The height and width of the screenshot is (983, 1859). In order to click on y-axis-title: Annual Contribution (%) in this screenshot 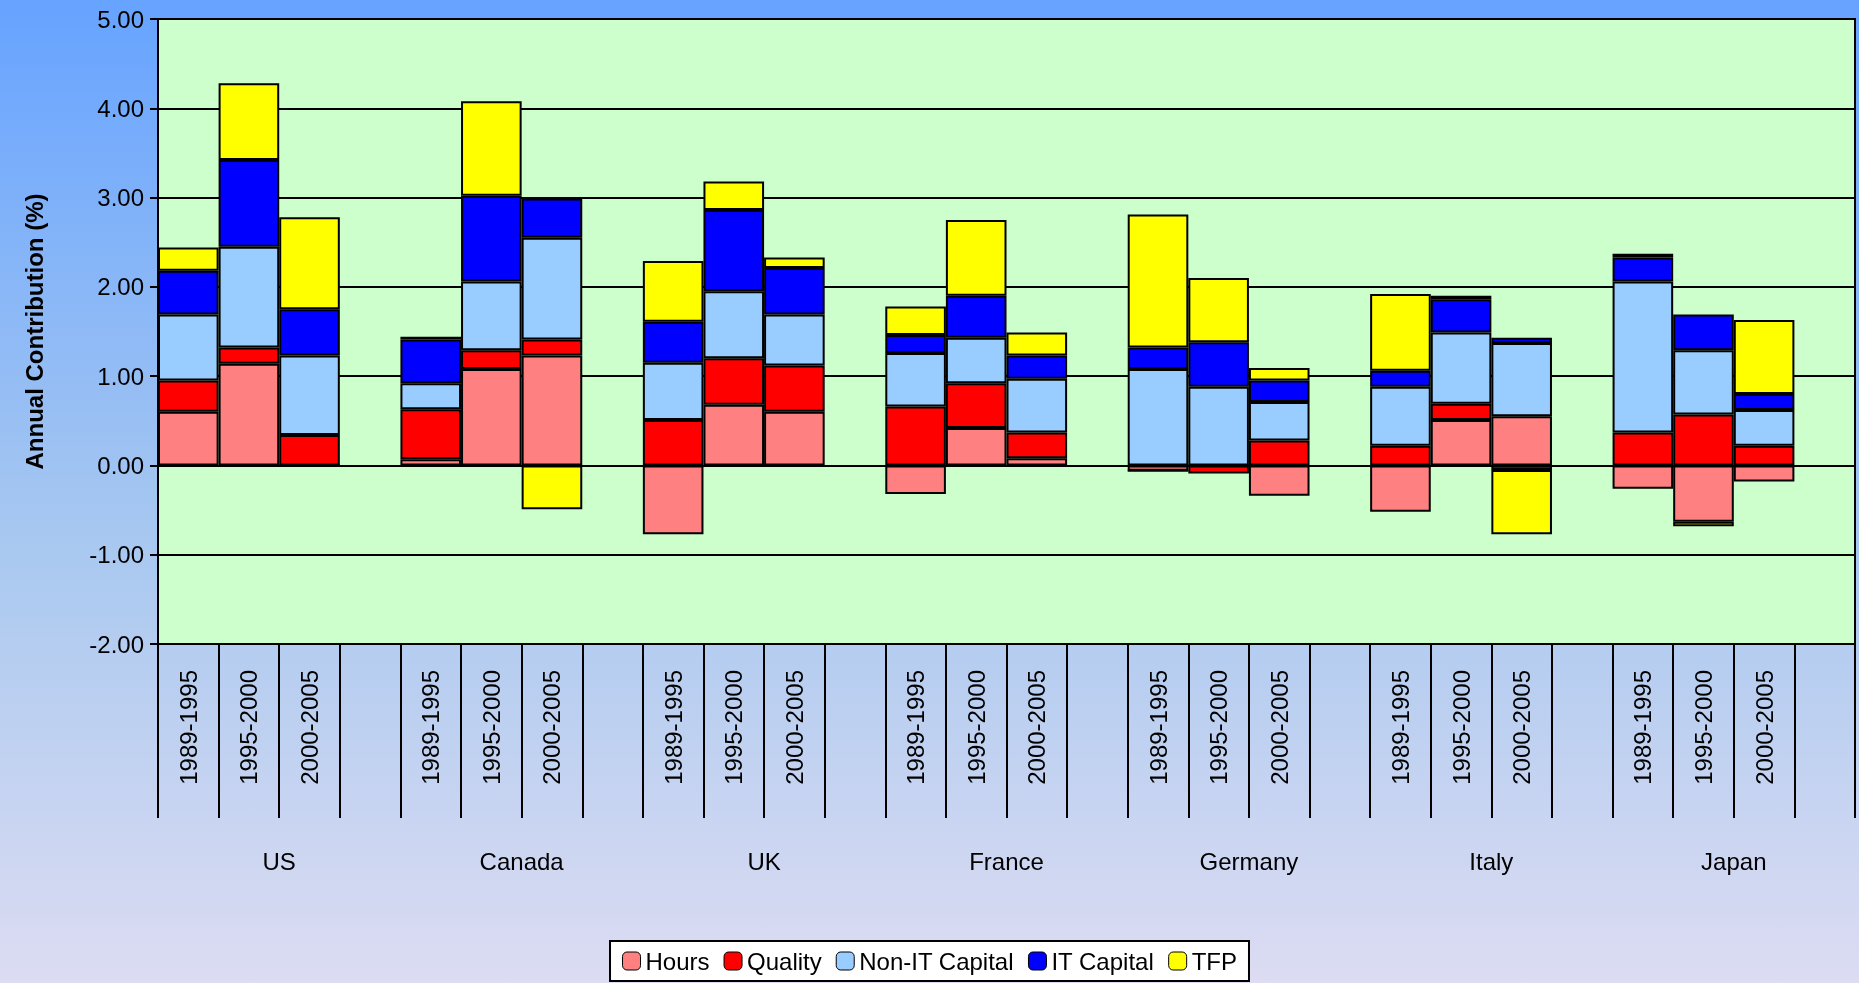, I will do `click(34, 331)`.